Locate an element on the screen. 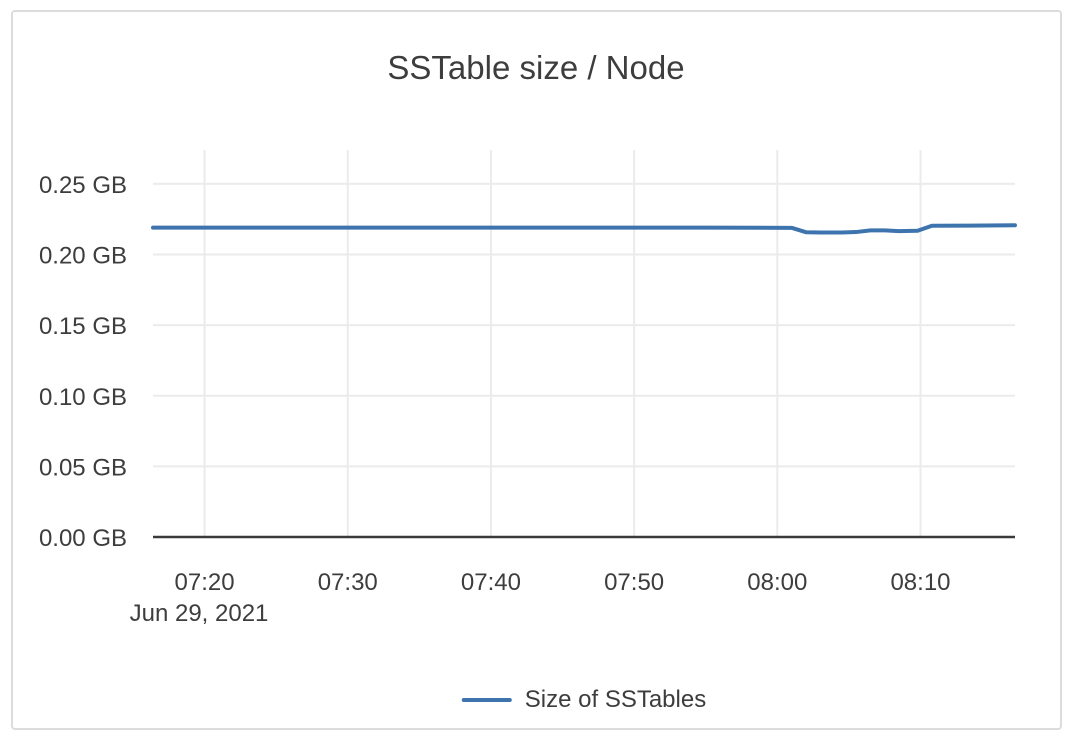 This screenshot has width=1072, height=744. series-line is located at coordinates (584, 229).